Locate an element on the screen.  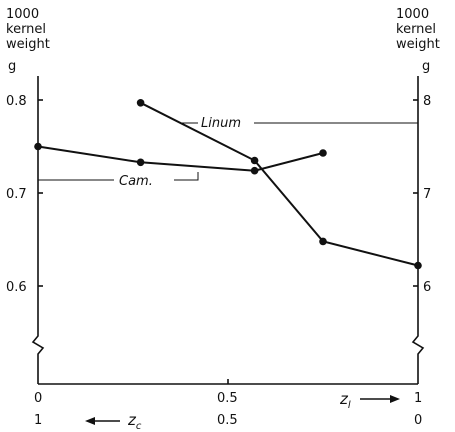
z-c-arrow is located at coordinates (102, 421).